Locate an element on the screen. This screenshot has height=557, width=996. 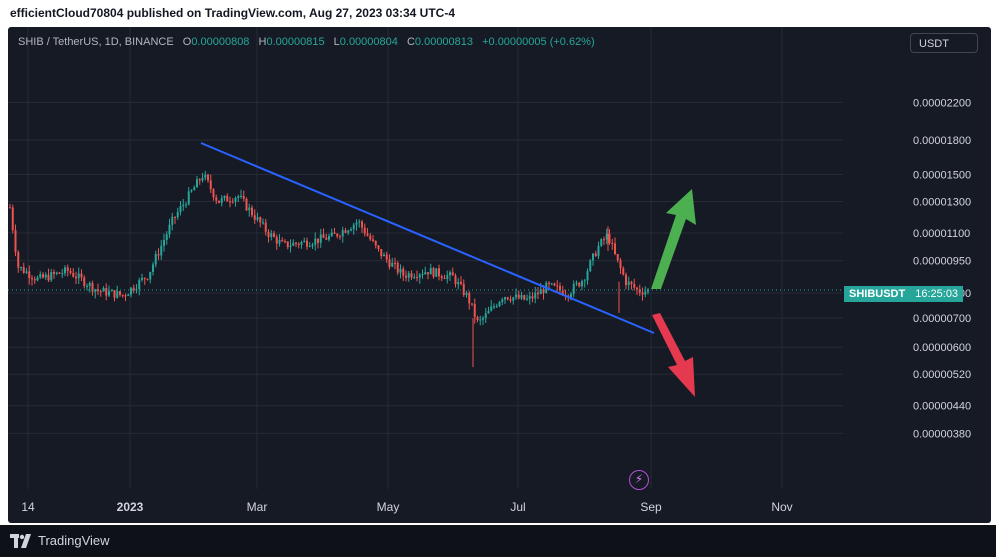
lightning-event-icon: ⚡ is located at coordinates (639, 480).